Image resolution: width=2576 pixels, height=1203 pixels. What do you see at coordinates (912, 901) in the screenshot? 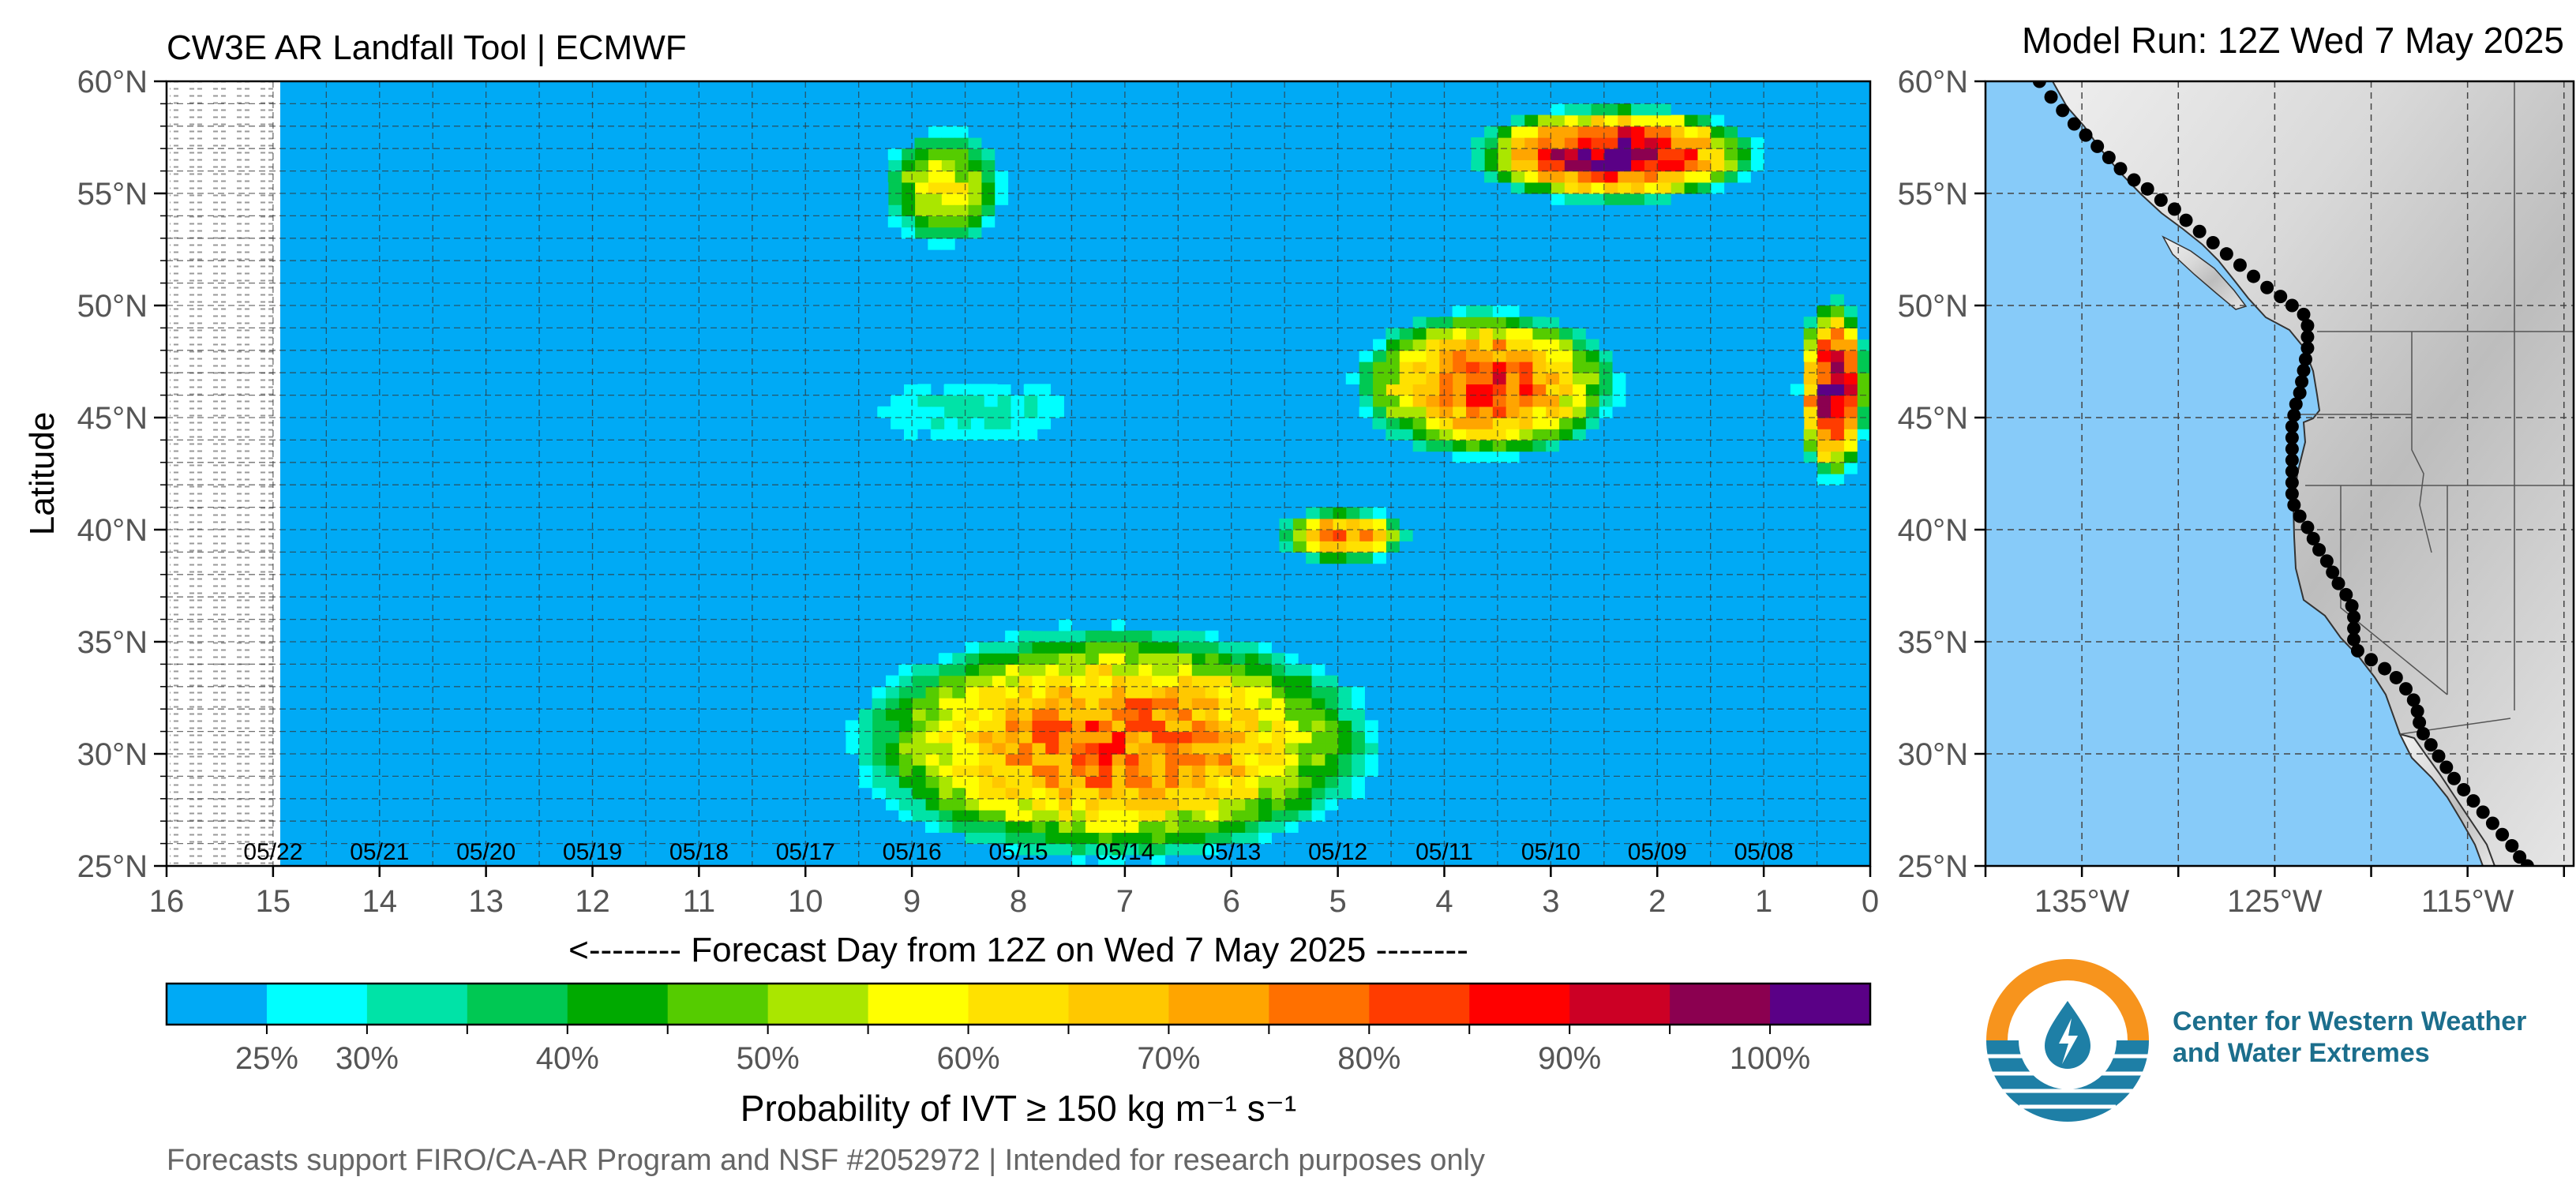
I see `x-tick-label: 9` at bounding box center [912, 901].